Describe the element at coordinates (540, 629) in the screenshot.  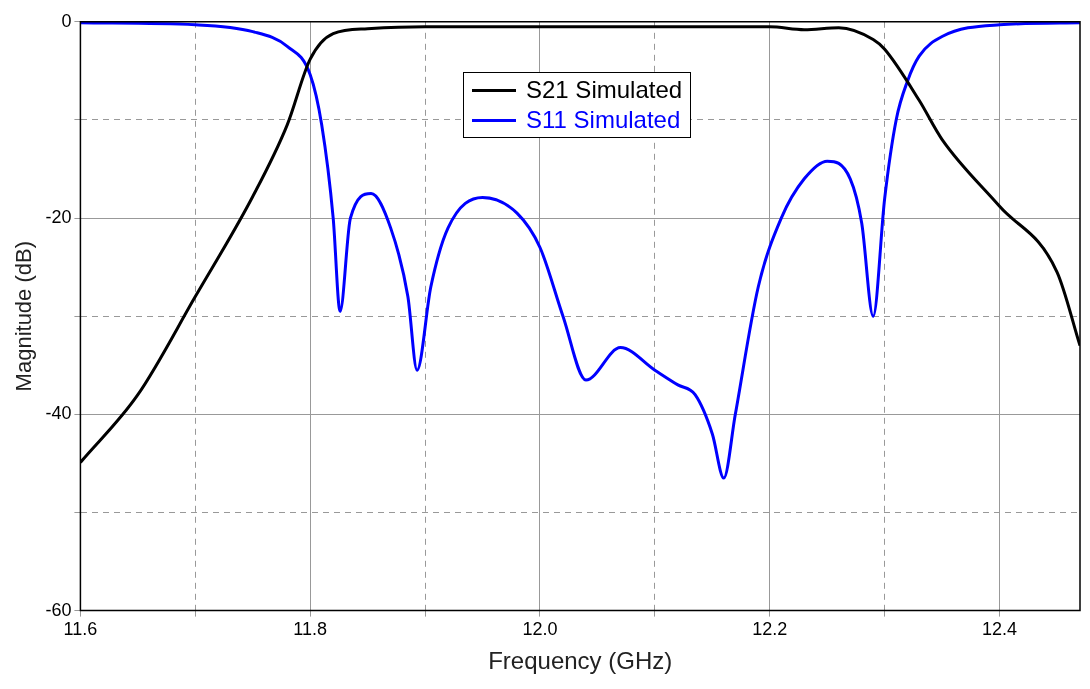
I see `x-tick-label: 12.0` at that location.